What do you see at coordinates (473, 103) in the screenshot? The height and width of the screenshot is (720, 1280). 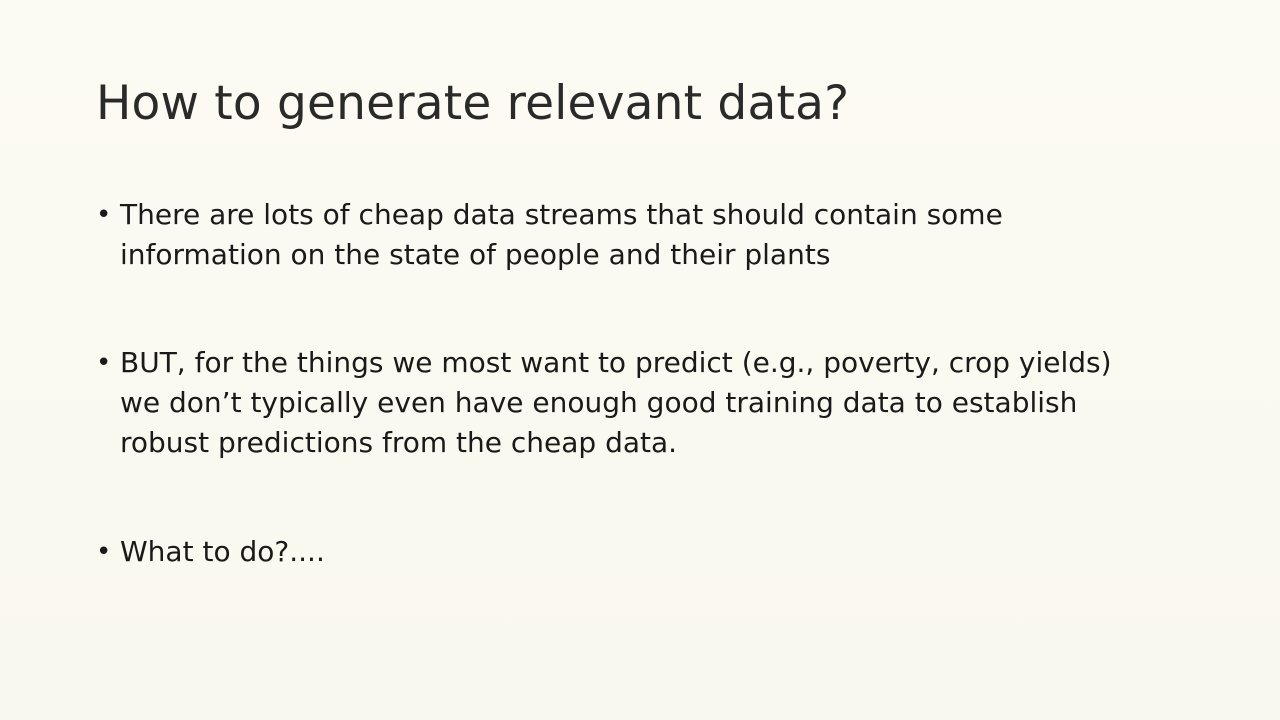 I see `slide-title: How to generate relevant data?` at bounding box center [473, 103].